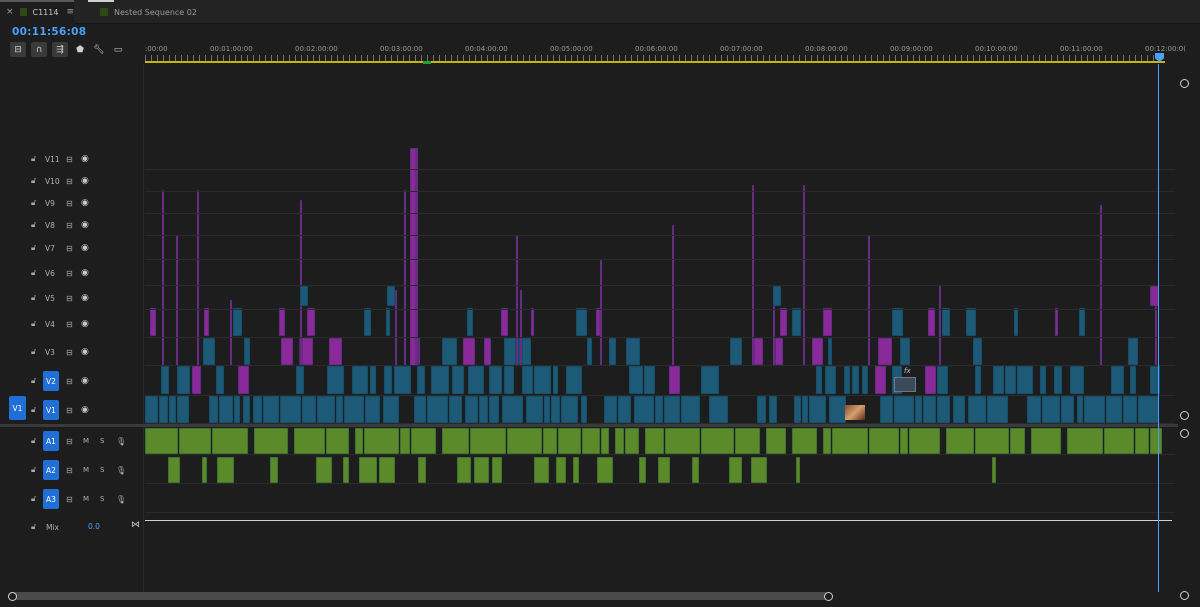  I want to click on marker-icon: ⬟, so click(80, 49).